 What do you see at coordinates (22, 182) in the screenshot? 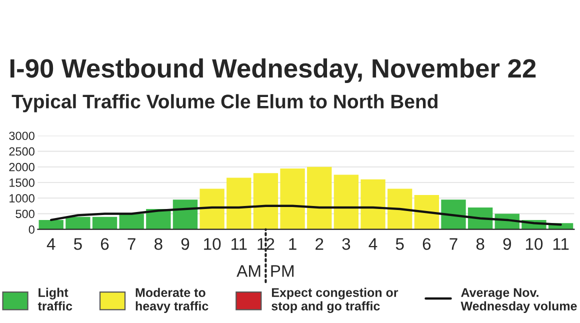
I see `y-tick-label: 1500` at bounding box center [22, 182].